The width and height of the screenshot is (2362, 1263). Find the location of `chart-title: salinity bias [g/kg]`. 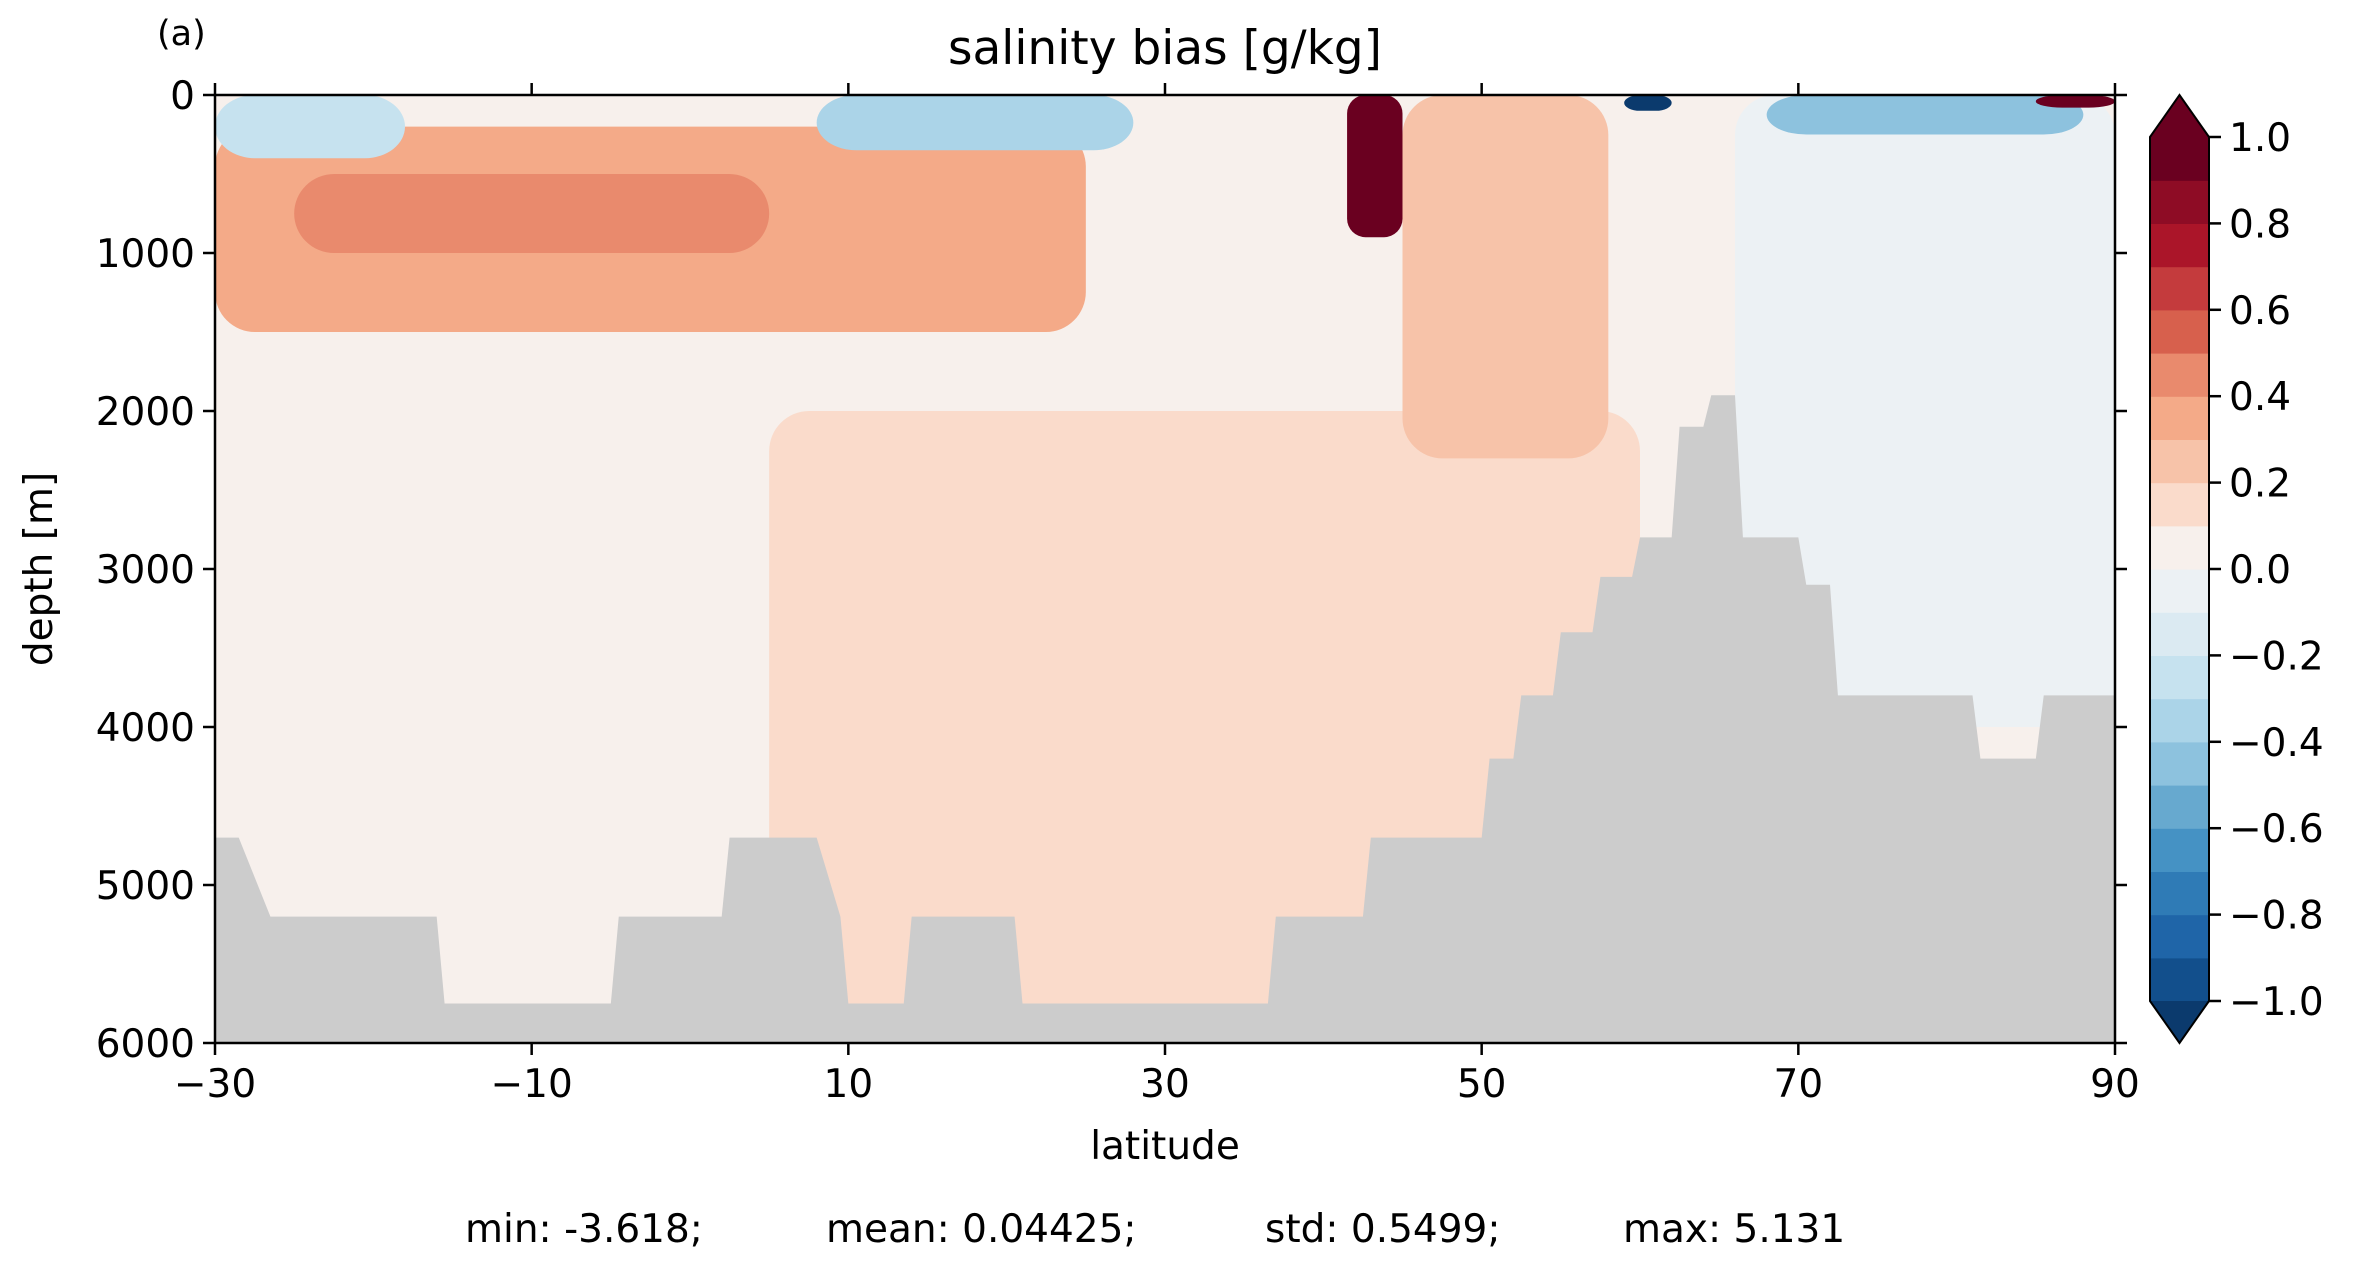

chart-title: salinity bias [g/kg] is located at coordinates (1165, 48).